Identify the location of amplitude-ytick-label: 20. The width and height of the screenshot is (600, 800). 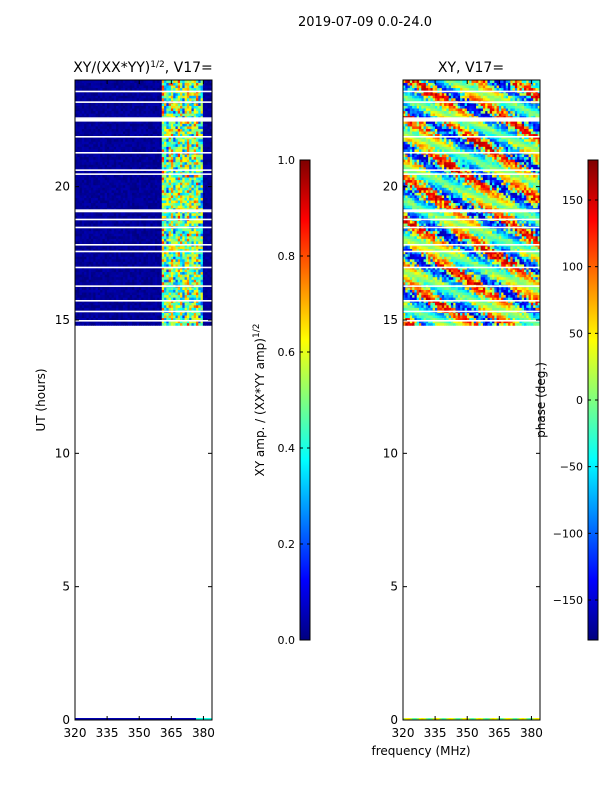
(62, 187).